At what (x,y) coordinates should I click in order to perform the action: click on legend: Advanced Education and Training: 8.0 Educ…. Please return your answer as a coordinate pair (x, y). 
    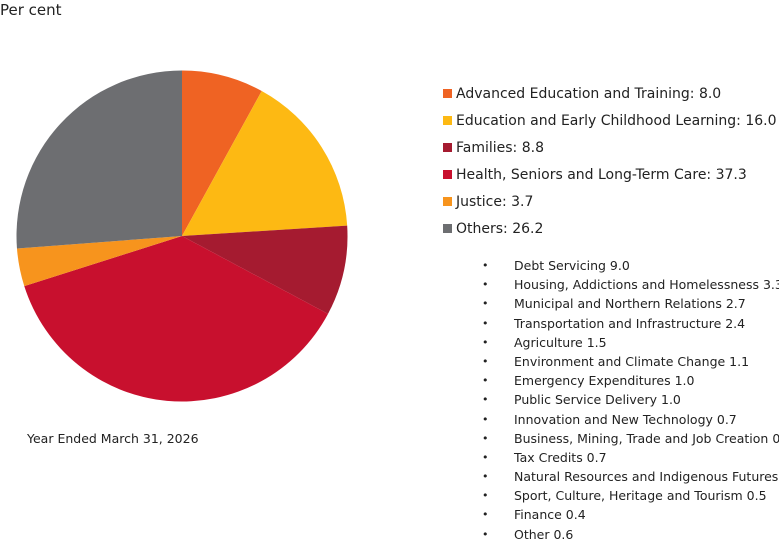
    Looking at the image, I should click on (610, 161).